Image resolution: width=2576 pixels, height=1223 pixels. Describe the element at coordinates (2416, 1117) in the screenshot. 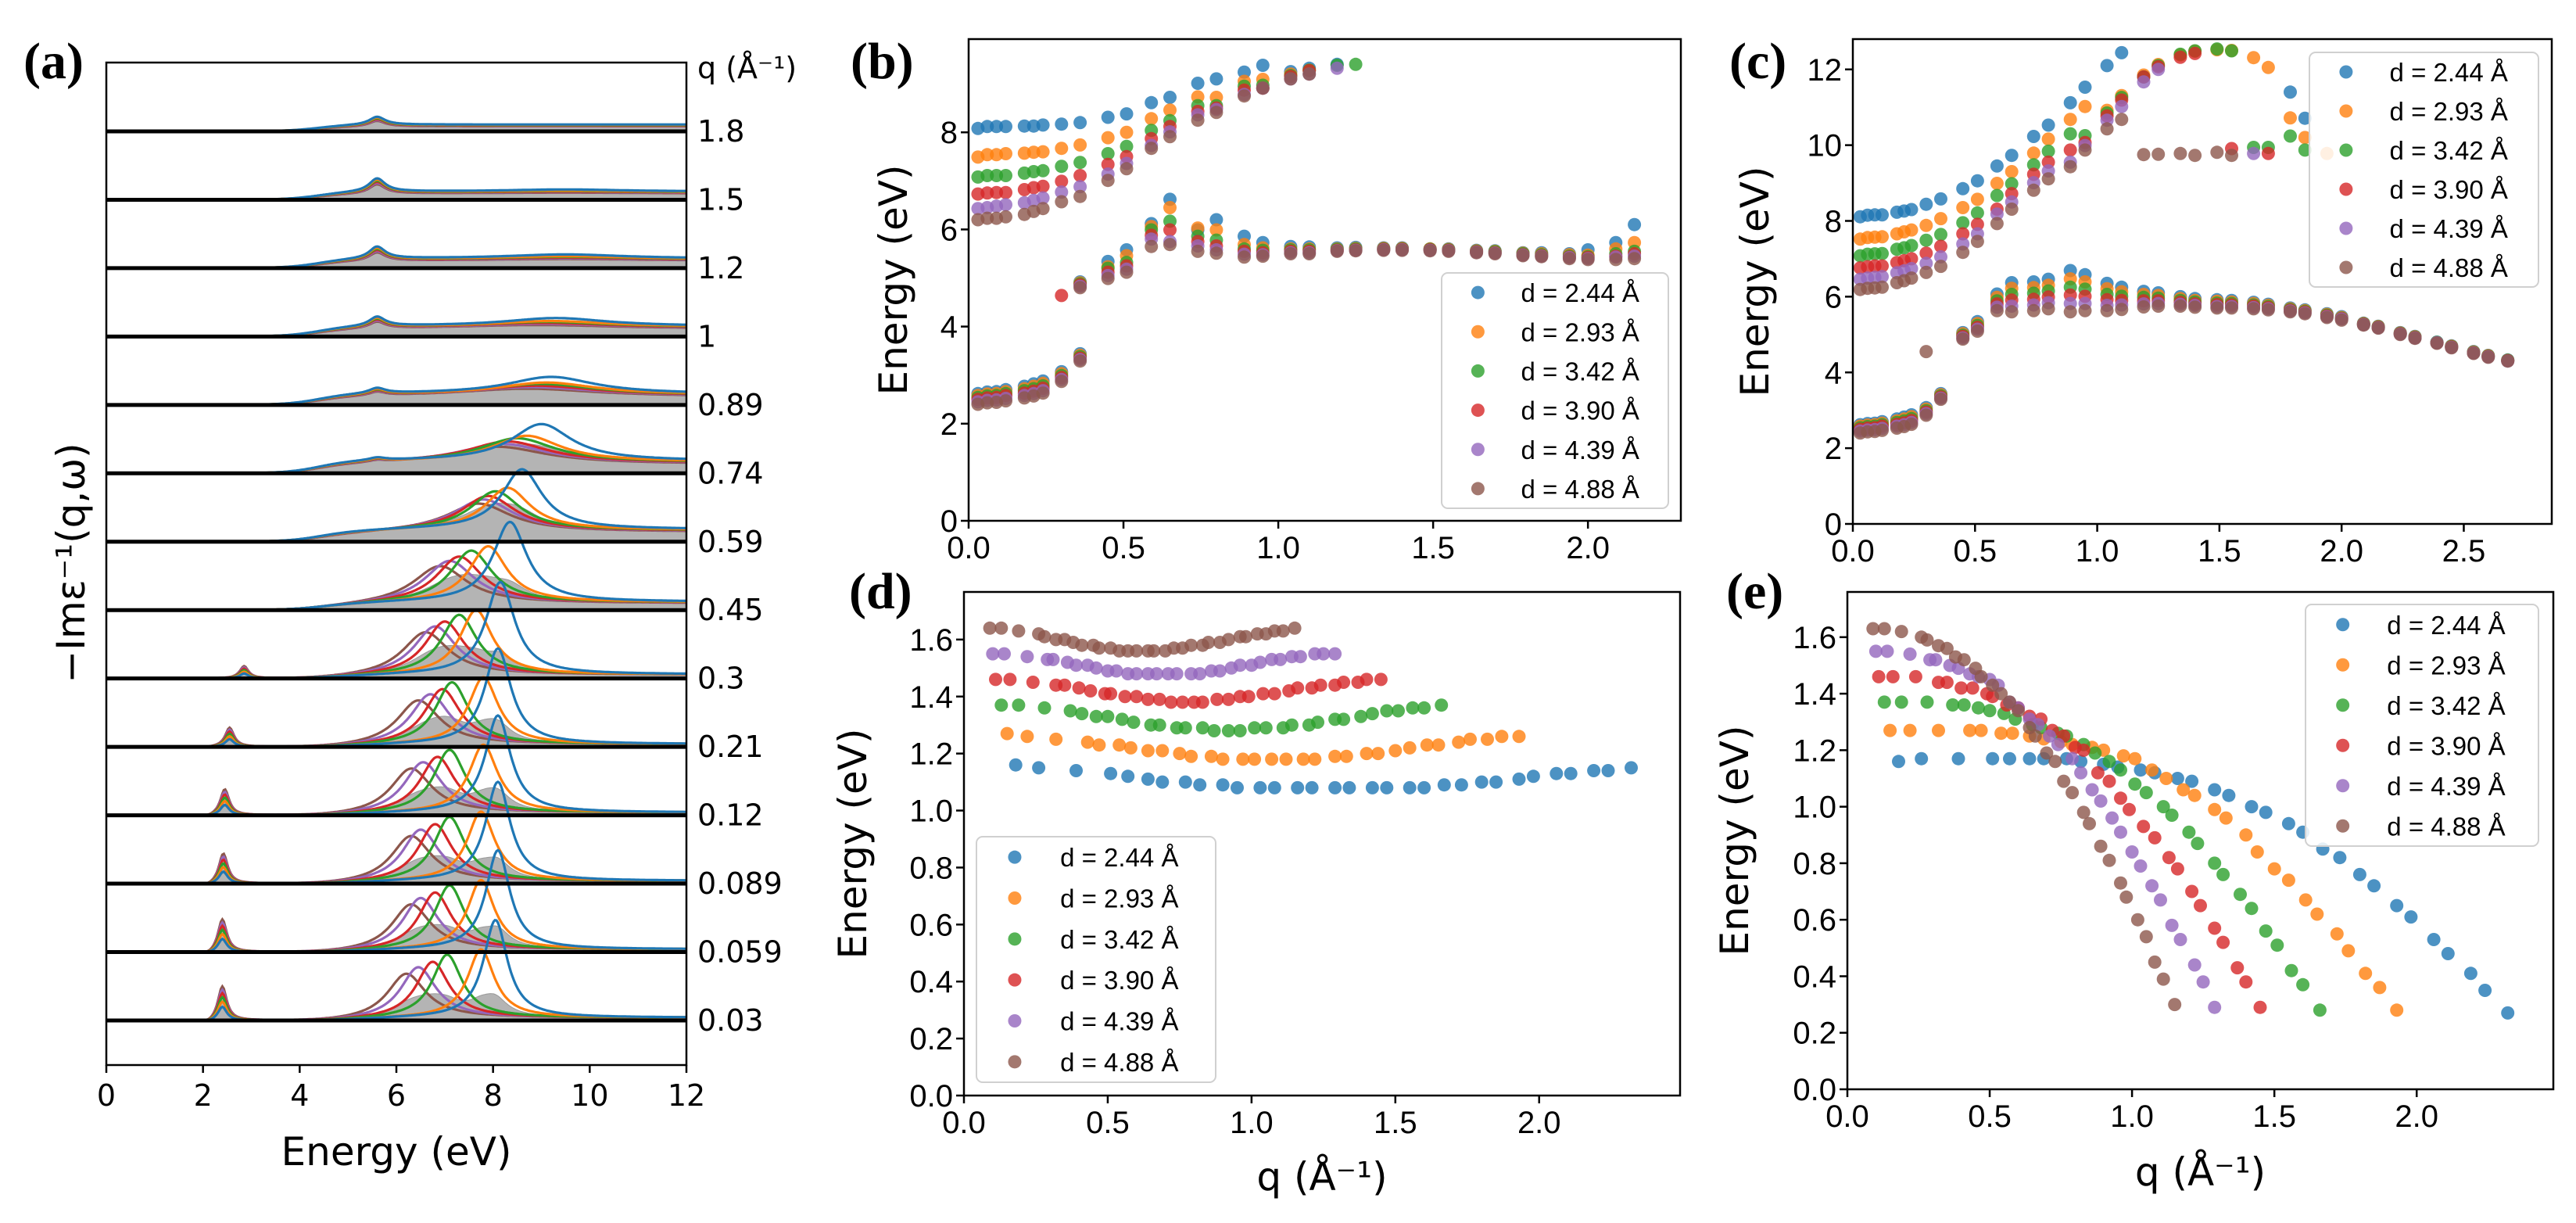

I see `x-tick-label: 2.0` at that location.